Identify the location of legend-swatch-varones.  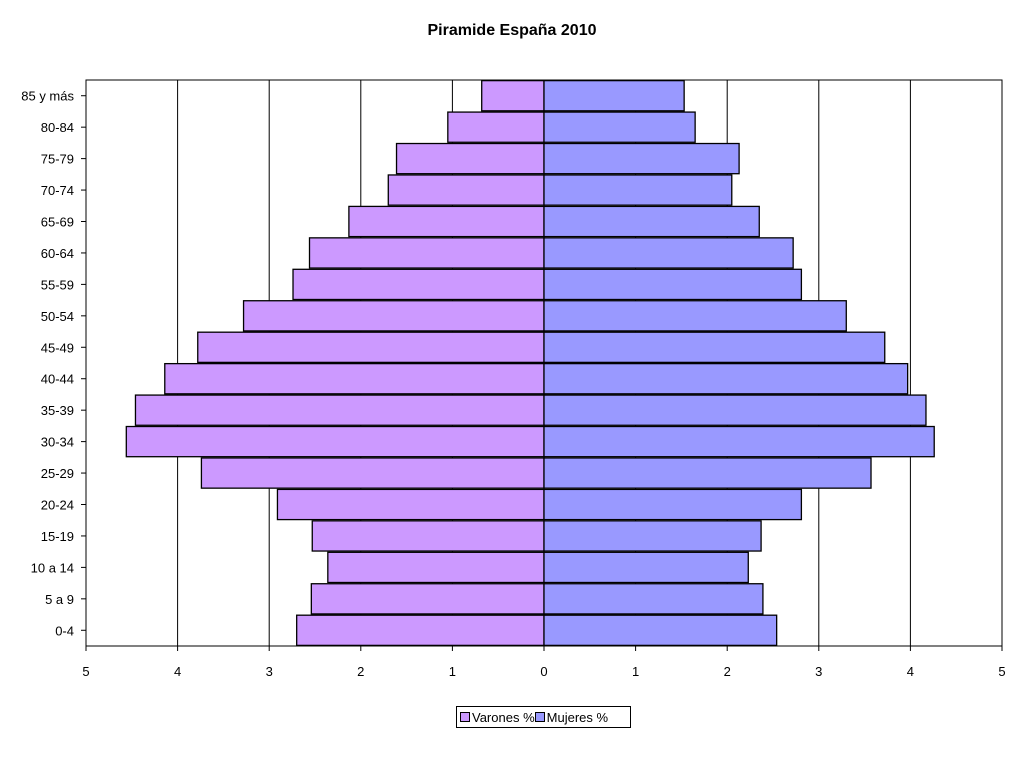
(465, 717).